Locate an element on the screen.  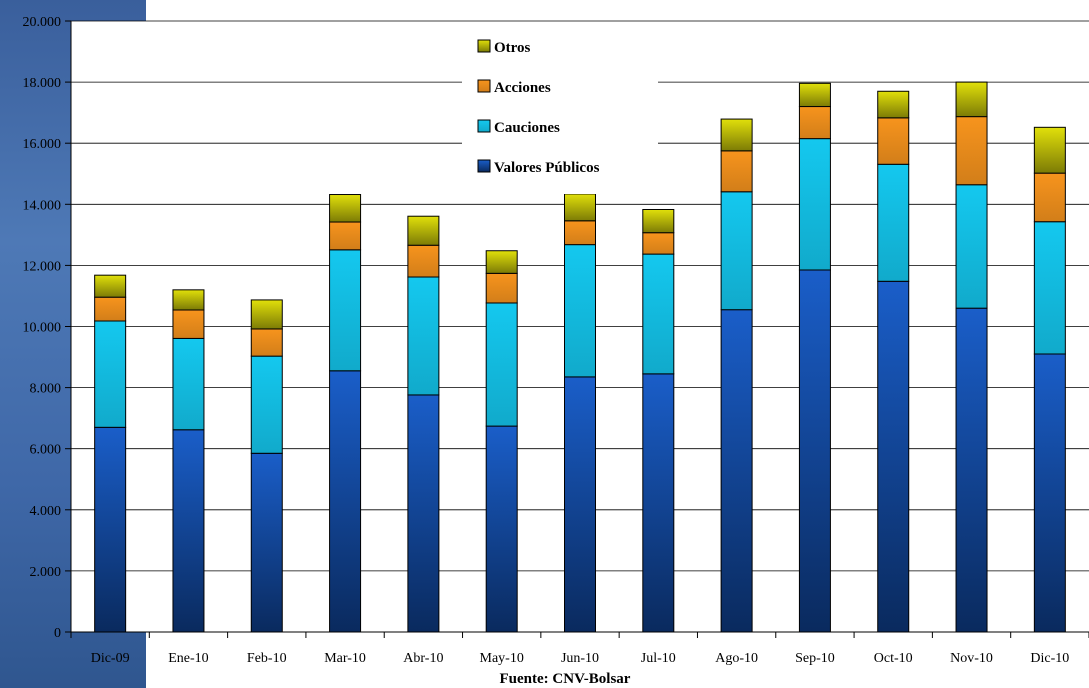
y-tick-label: 10.000 is located at coordinates (42, 328).